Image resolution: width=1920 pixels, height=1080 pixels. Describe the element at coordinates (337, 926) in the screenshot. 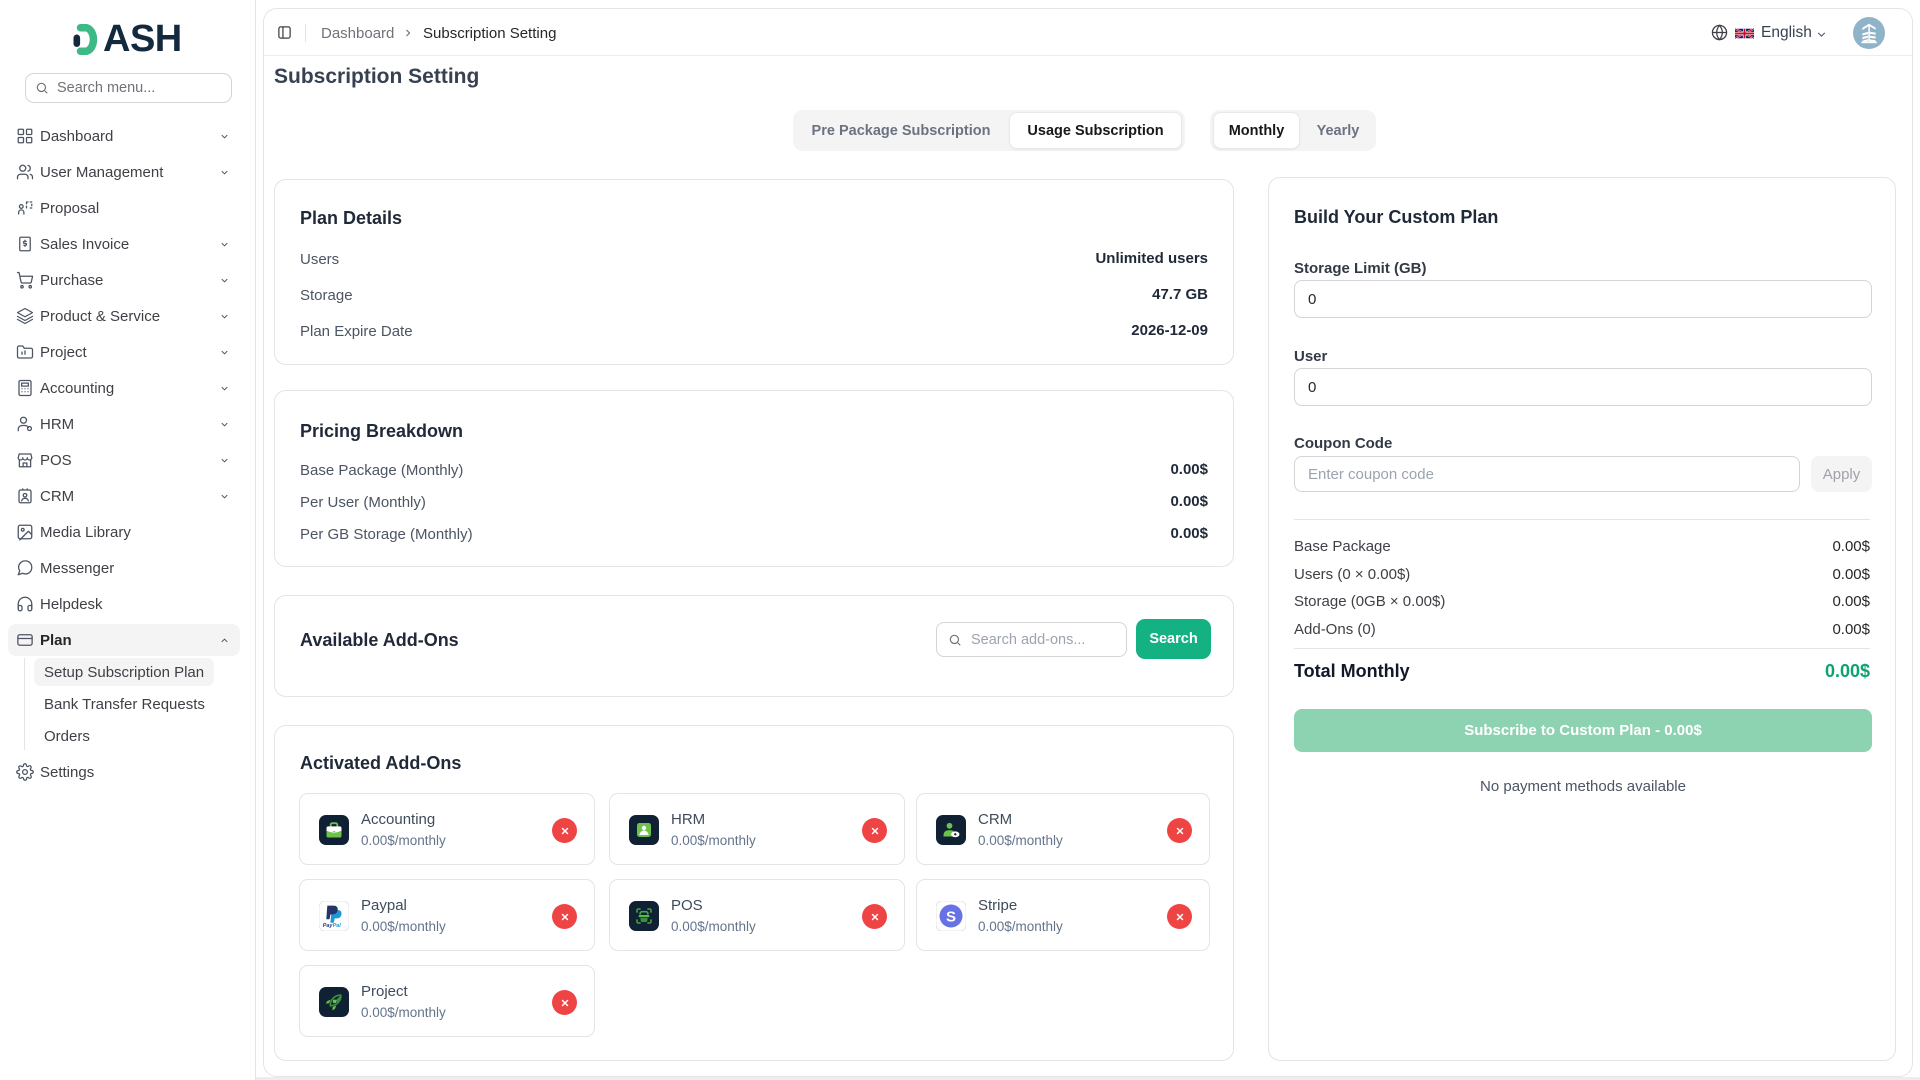

I see `svg-text: Pal` at that location.